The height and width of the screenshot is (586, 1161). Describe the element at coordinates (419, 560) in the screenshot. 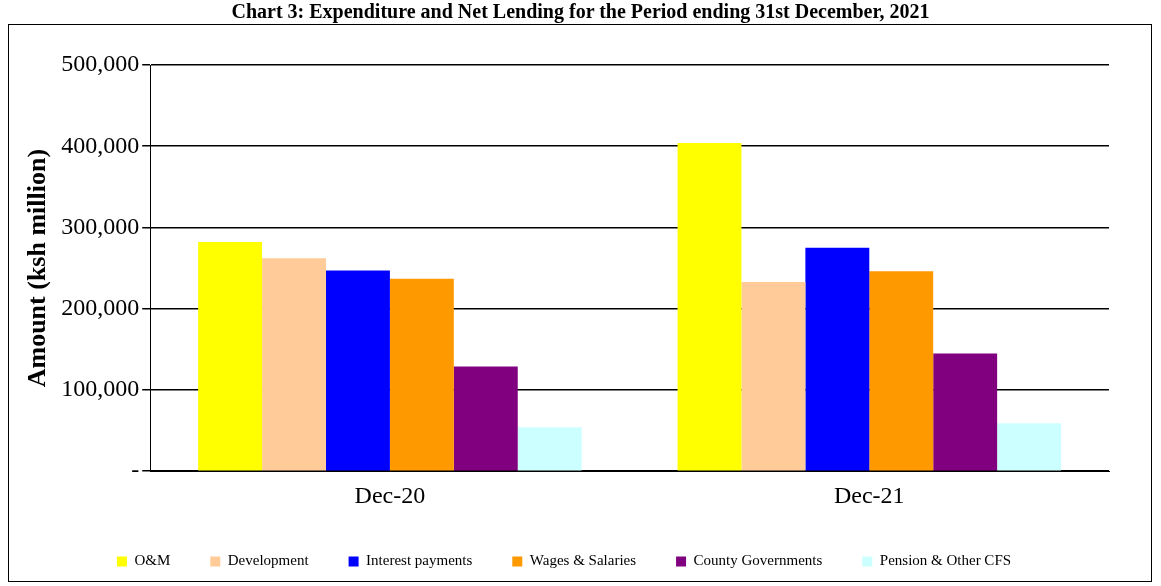

I see `legend-label: Interest payments` at that location.